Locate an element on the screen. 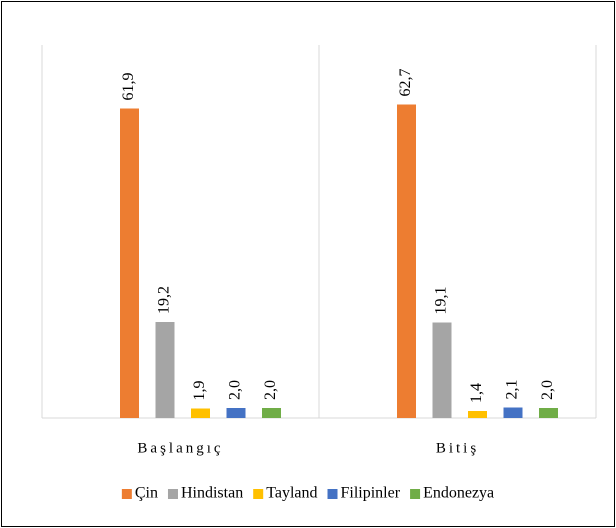 This screenshot has height=528, width=616. data-label: 1,4 is located at coordinates (476, 393).